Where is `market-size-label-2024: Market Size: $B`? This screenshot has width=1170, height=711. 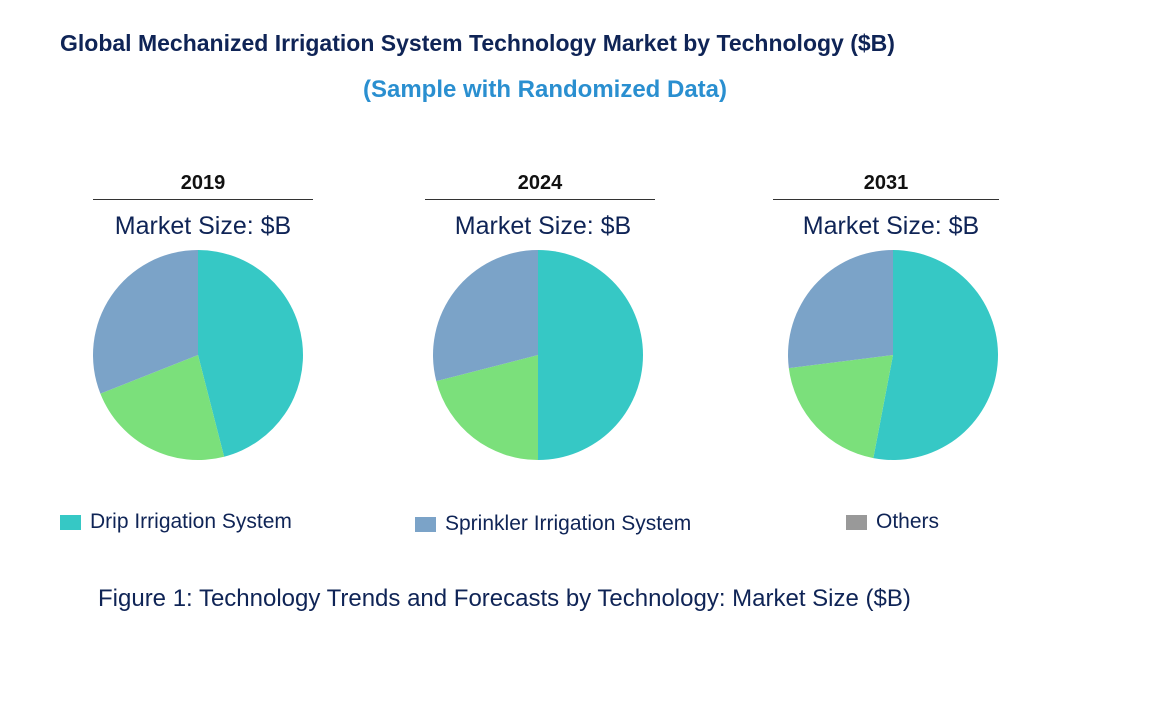
market-size-label-2024: Market Size: $B is located at coordinates (543, 226).